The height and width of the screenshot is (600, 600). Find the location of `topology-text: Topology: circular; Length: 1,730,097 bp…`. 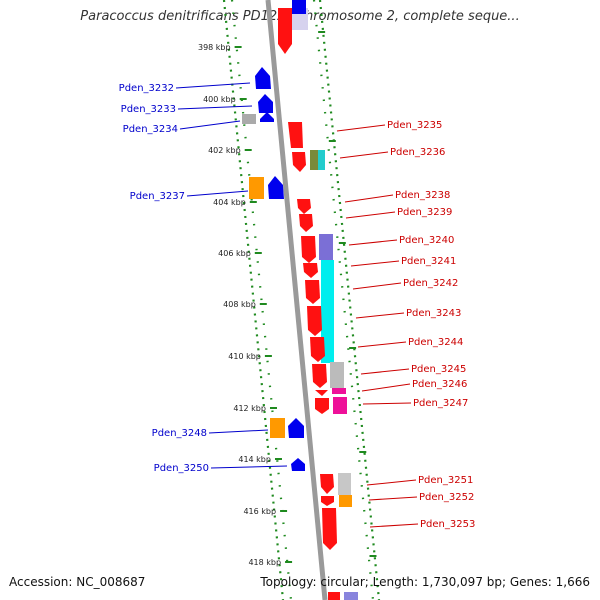

topology-text: Topology: circular; Length: 1,730,097 bp… is located at coordinates (425, 582).